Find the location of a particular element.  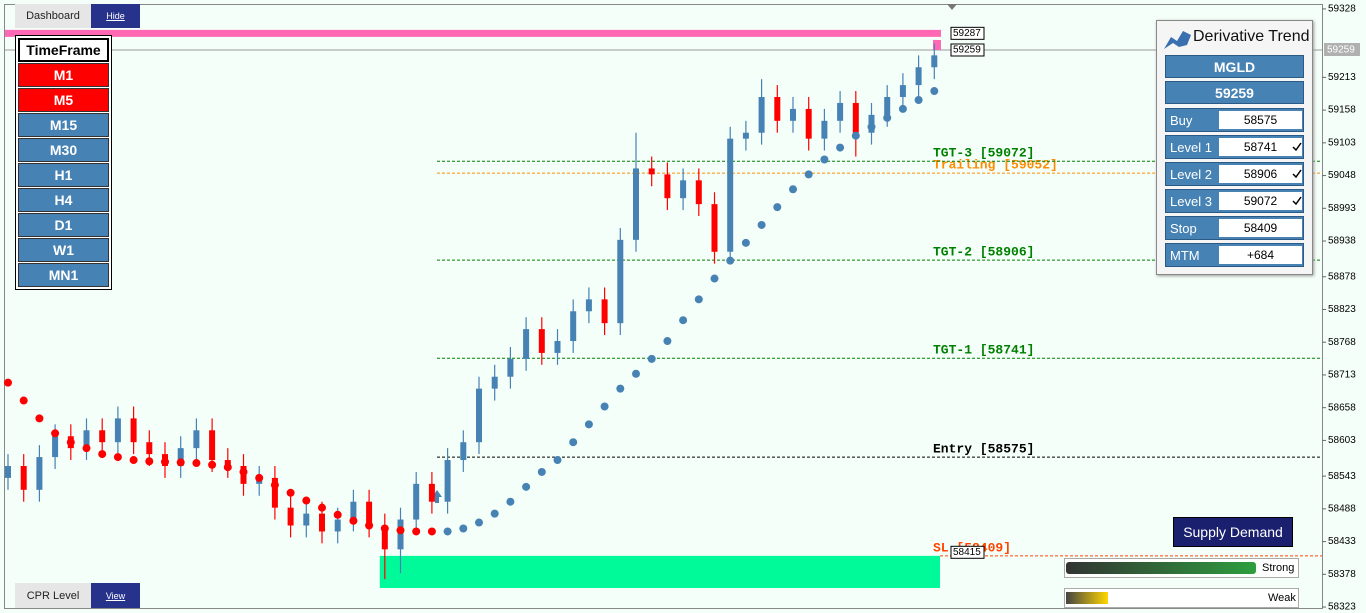

hide-button: Hide is located at coordinates (115, 16).